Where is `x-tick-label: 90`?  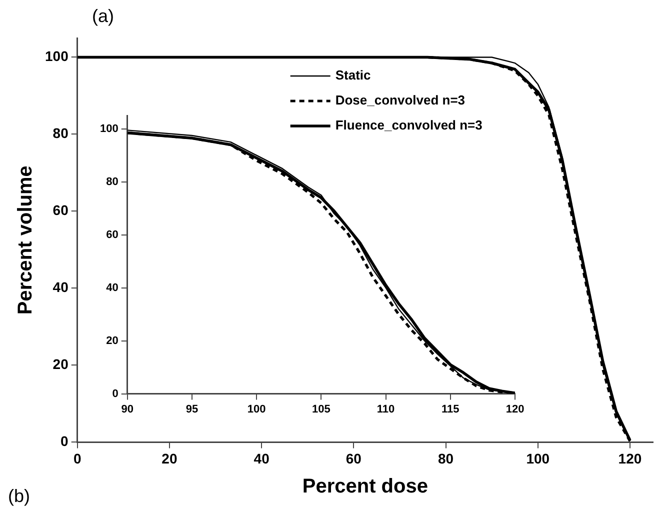
x-tick-label: 90 is located at coordinates (127, 409).